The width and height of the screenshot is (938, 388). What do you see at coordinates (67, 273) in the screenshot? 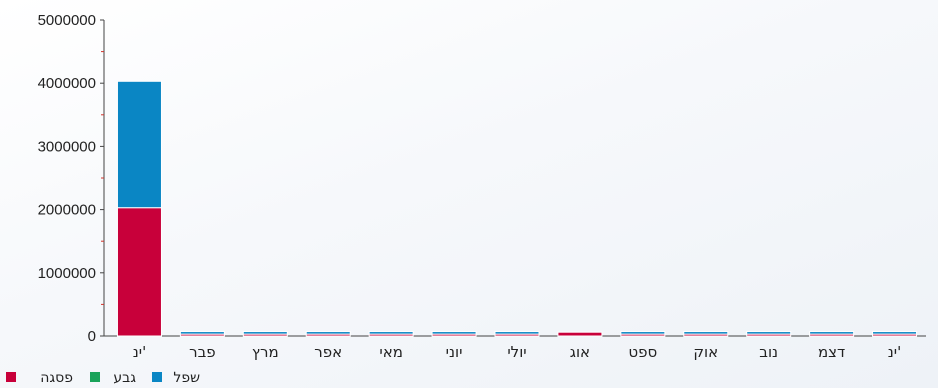
I see `y-tick-label: 1000000` at bounding box center [67, 273].